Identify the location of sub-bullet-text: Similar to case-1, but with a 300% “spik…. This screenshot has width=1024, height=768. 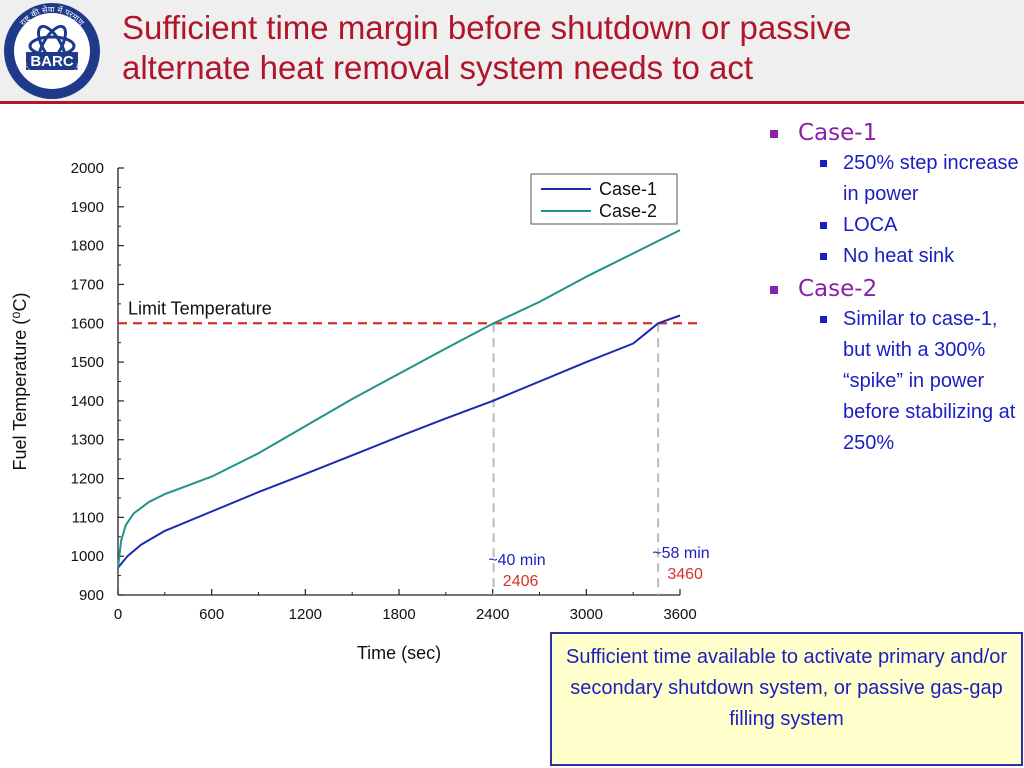
(929, 381).